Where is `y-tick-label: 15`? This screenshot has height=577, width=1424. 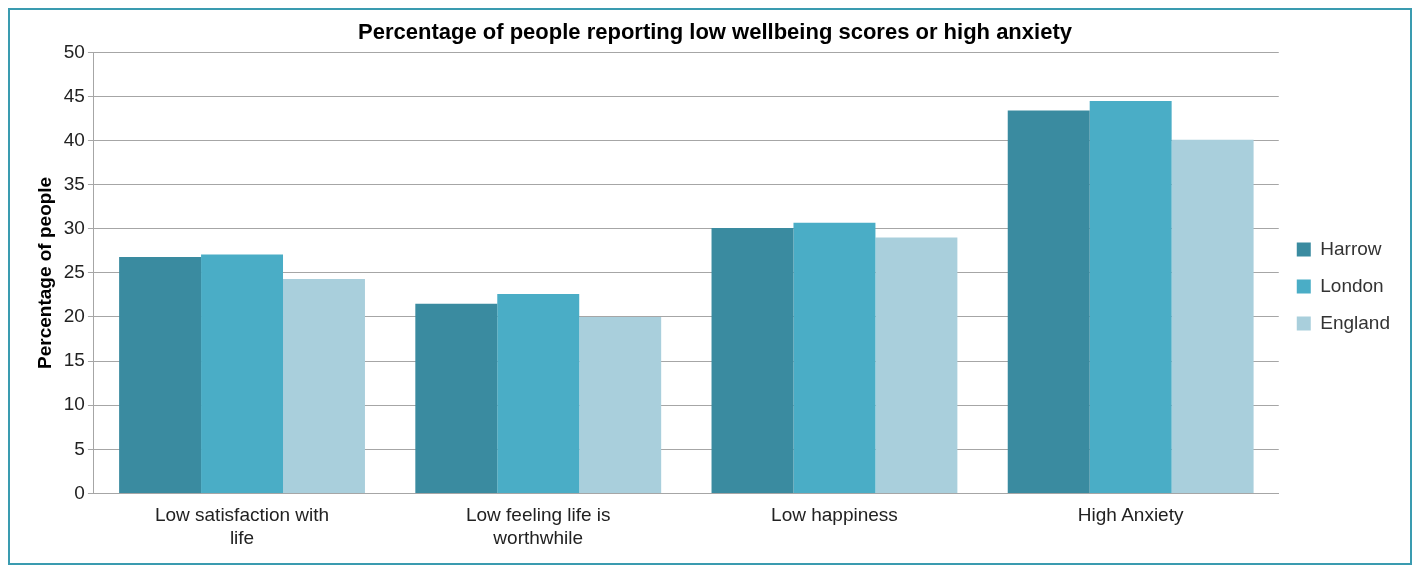 y-tick-label: 15 is located at coordinates (74, 360).